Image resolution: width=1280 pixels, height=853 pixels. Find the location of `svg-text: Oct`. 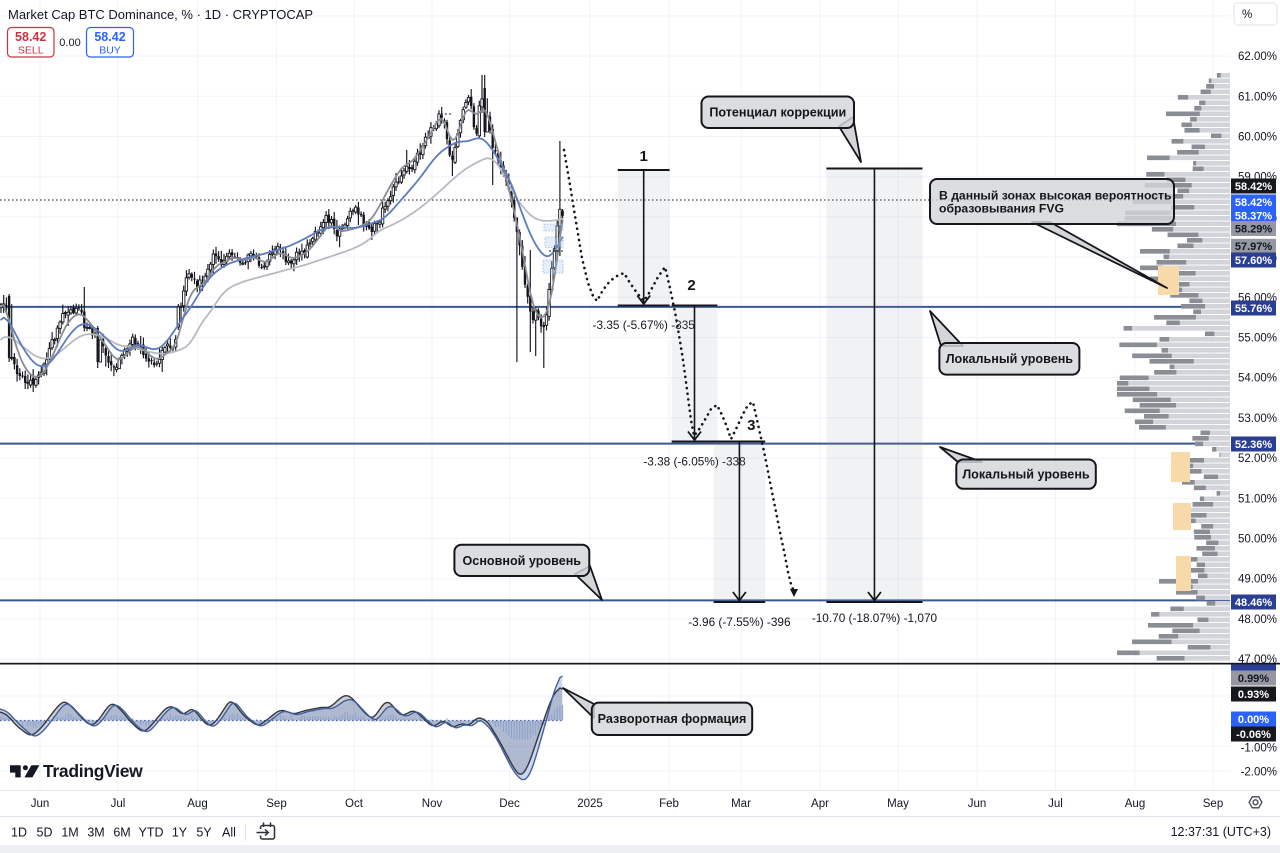

svg-text: Oct is located at coordinates (354, 804).